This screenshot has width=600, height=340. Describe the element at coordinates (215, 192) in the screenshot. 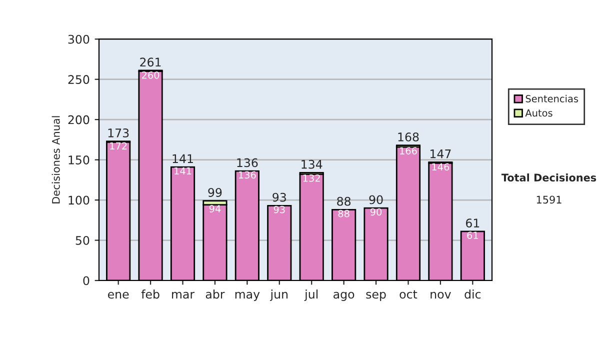

I see `total-label: 99` at that location.